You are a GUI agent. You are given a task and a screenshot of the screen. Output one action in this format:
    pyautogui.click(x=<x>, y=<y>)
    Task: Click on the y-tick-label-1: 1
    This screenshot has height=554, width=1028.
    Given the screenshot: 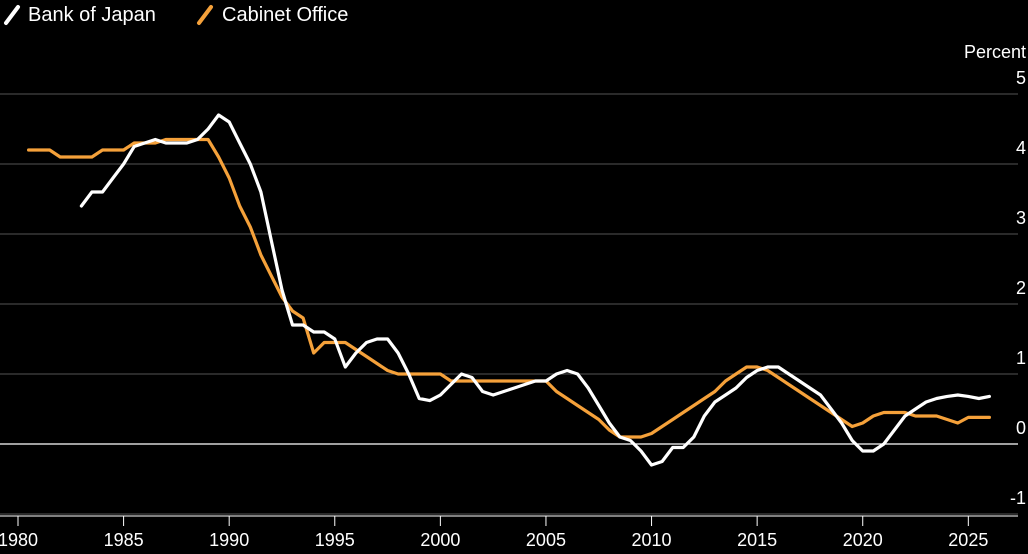 What is the action you would take?
    pyautogui.click(x=1021, y=358)
    